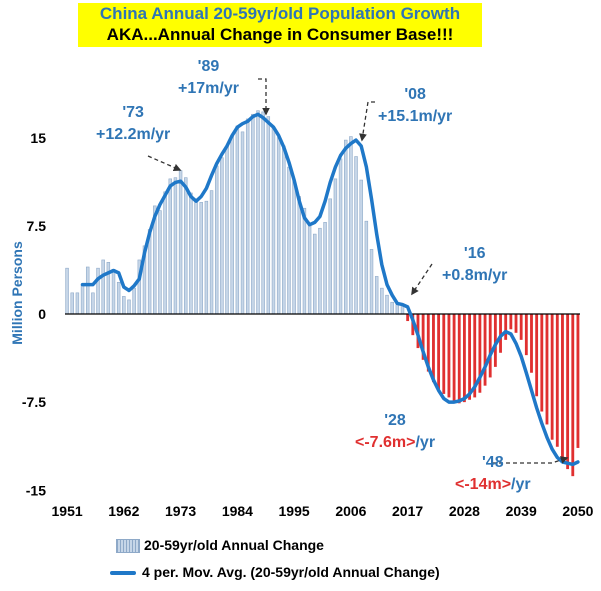  Describe the element at coordinates (103, 287) in the screenshot. I see `bar-1958` at that location.